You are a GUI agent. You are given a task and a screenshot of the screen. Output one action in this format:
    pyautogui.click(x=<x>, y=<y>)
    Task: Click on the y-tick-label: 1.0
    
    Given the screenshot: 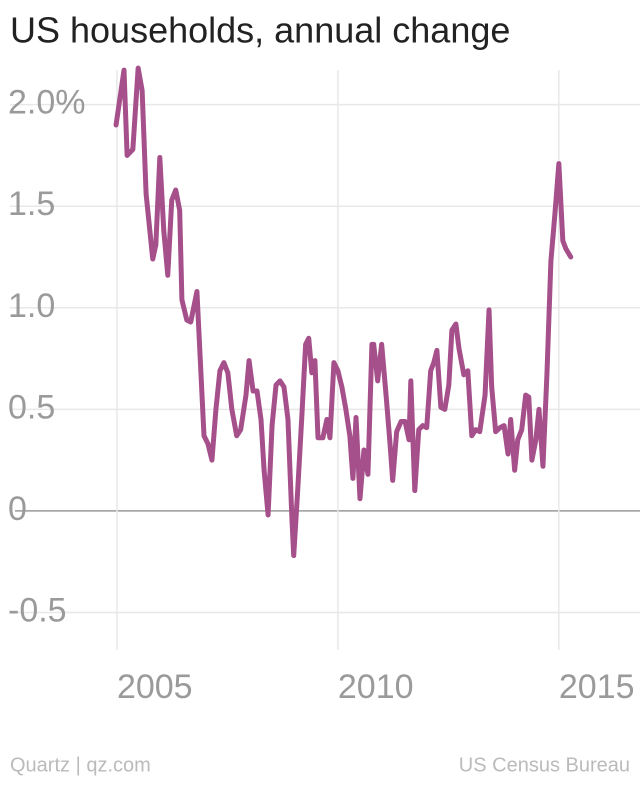 What is the action you would take?
    pyautogui.click(x=31, y=306)
    